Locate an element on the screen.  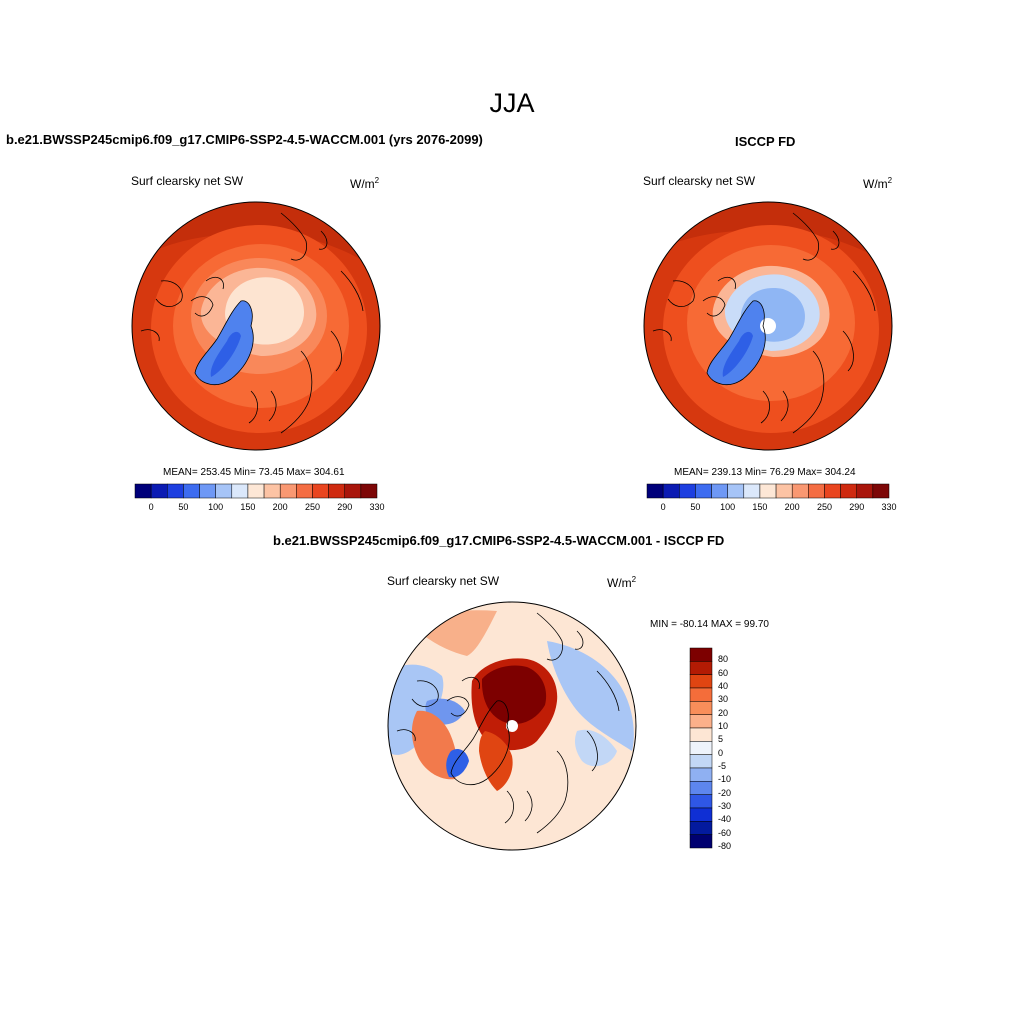
model-colorbar-ticks: 0 50 100 150 200 250 290 330 is located at coordinates (260, 508).